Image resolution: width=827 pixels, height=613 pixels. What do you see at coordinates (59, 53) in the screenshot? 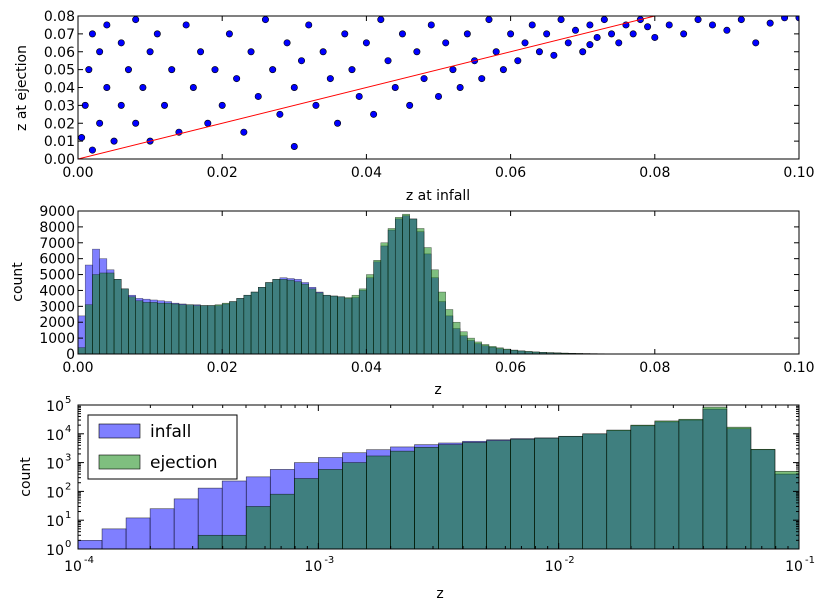
I see `scatter-y-tick-label: 0.06` at bounding box center [59, 53].